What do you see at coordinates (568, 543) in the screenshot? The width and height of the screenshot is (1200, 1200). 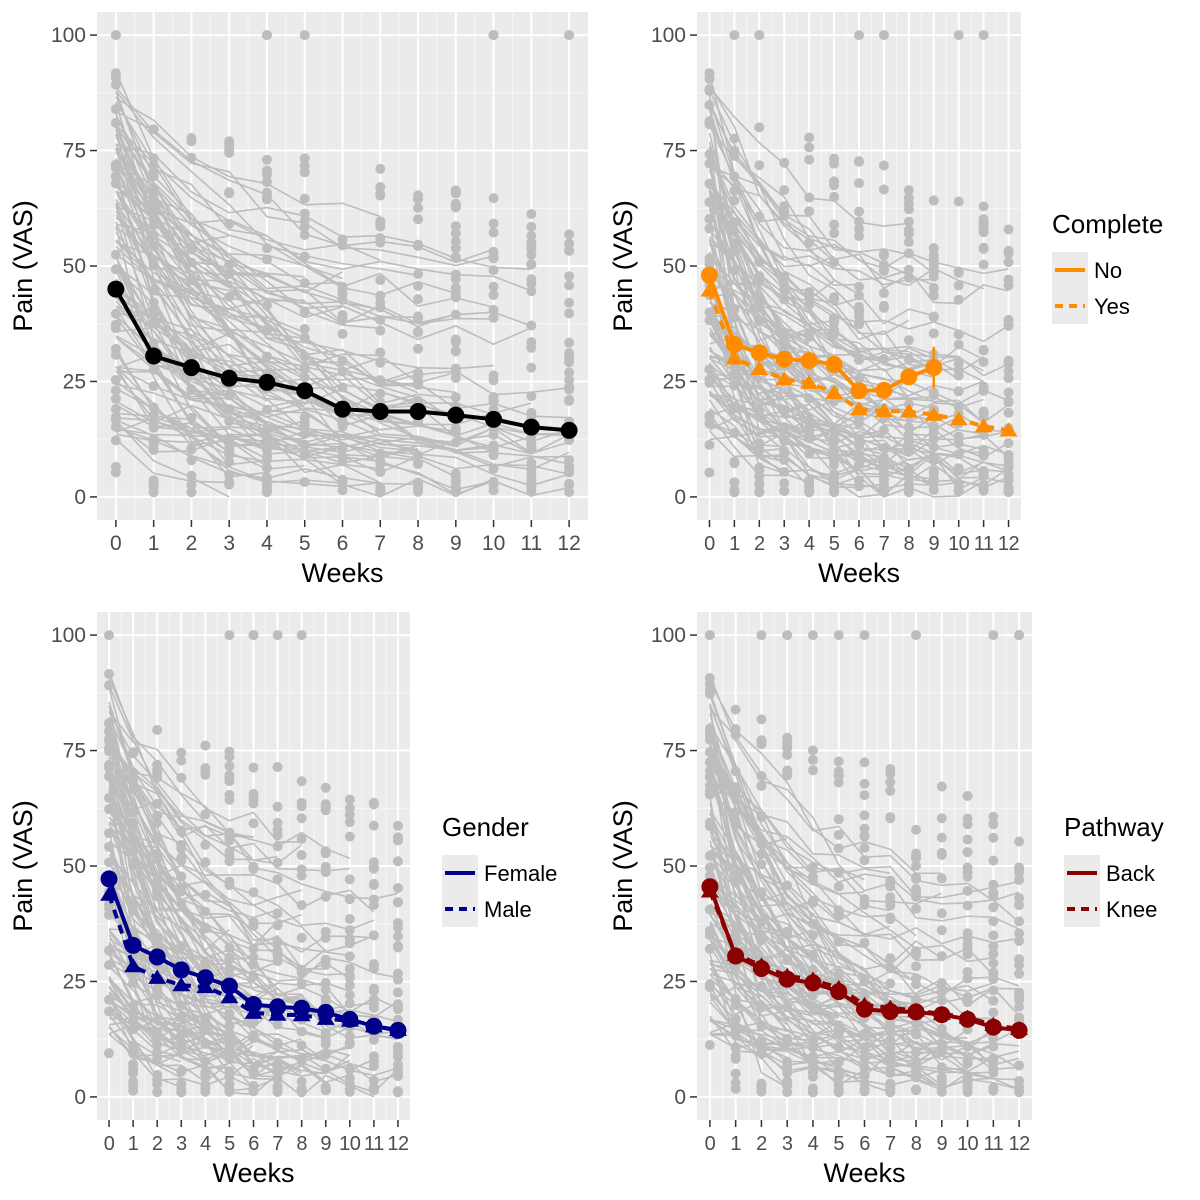 I see `x-tick-label: 12` at bounding box center [568, 543].